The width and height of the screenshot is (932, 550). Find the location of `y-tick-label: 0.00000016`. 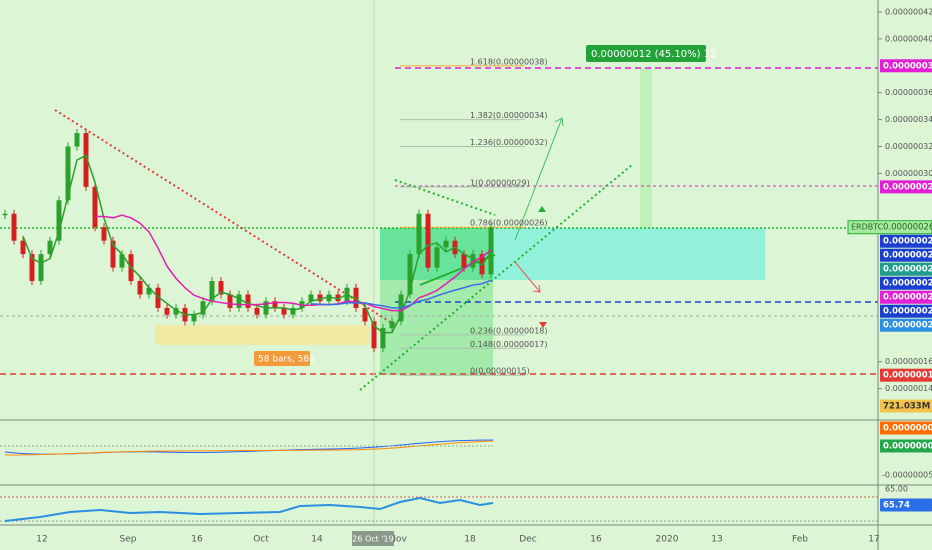

y-tick-label: 0.00000016 is located at coordinates (908, 361).